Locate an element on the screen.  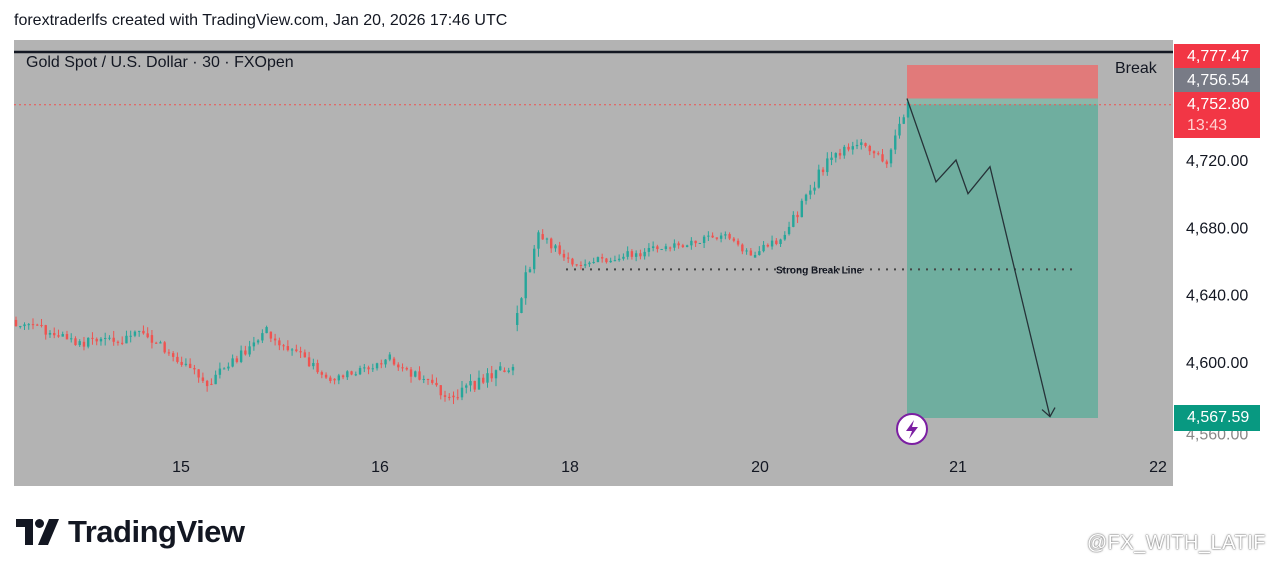
y-tick-label: 4,640.00 is located at coordinates (1217, 296).